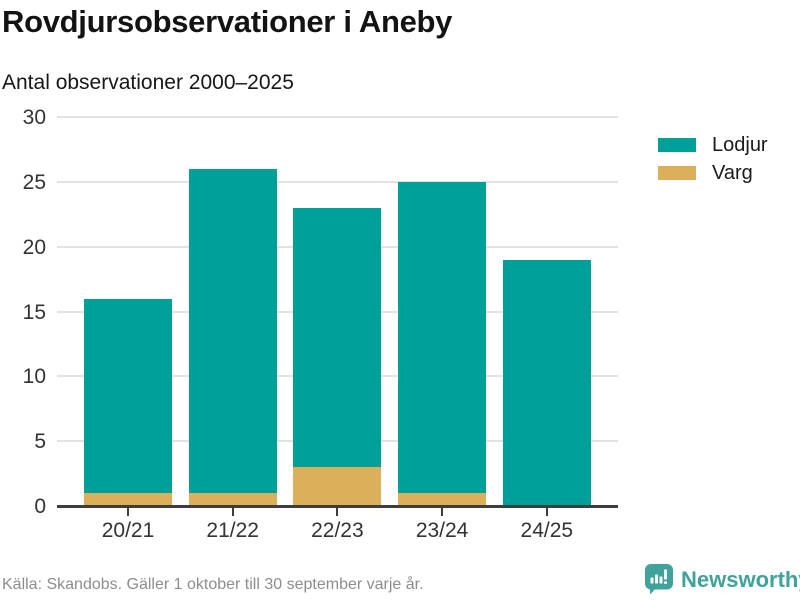  Describe the element at coordinates (232, 530) in the screenshot. I see `x-tick-label: 21/22` at that location.